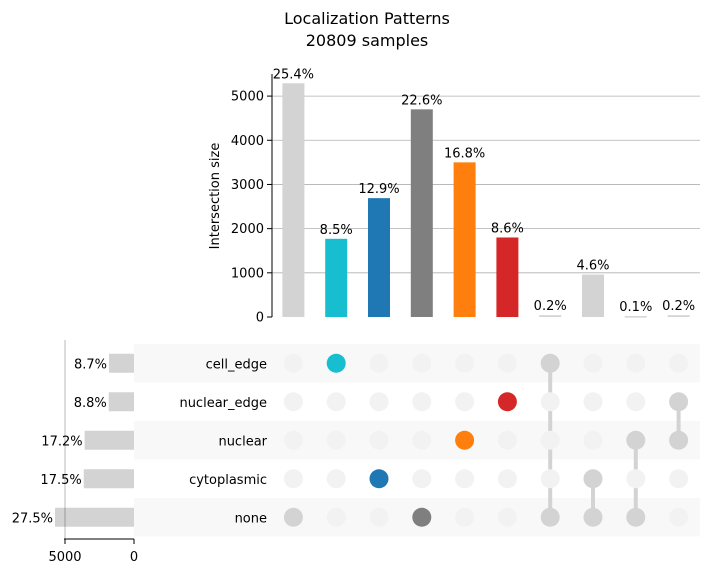 The width and height of the screenshot is (710, 575). I want to click on set-size-label: 17.2%, so click(61, 441).